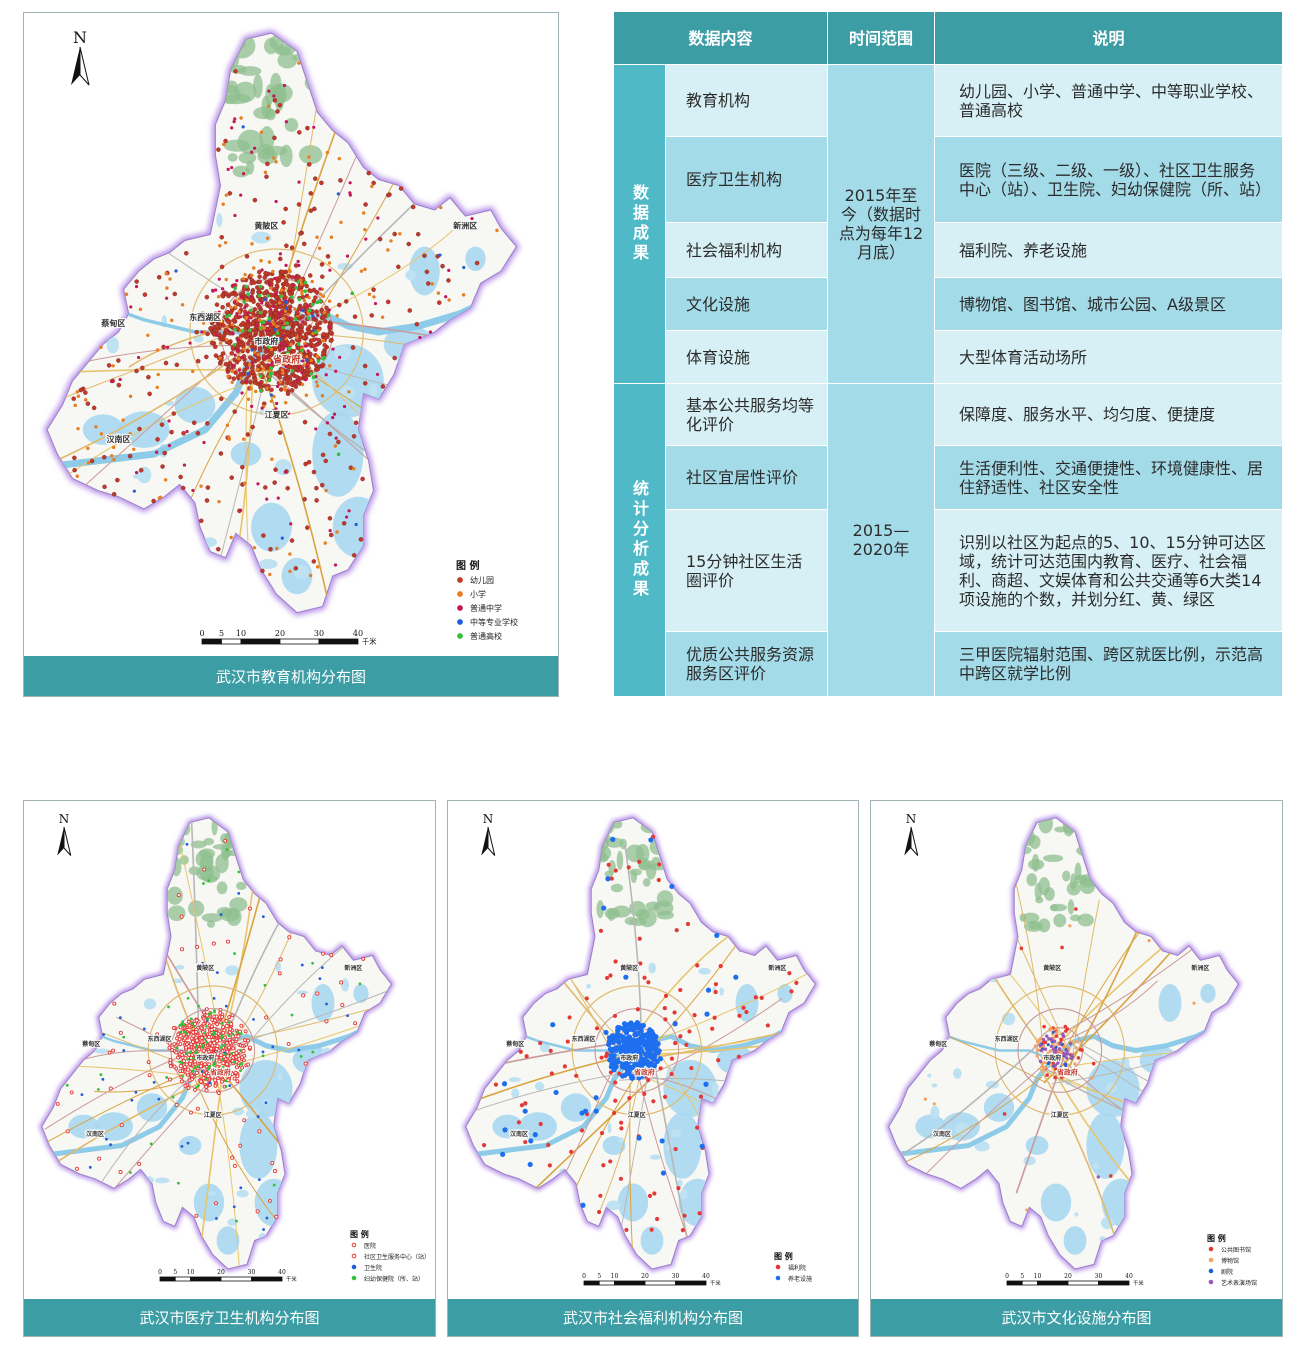 This screenshot has height=1360, width=1299. I want to click on legend-label: 普通高校, so click(486, 636).